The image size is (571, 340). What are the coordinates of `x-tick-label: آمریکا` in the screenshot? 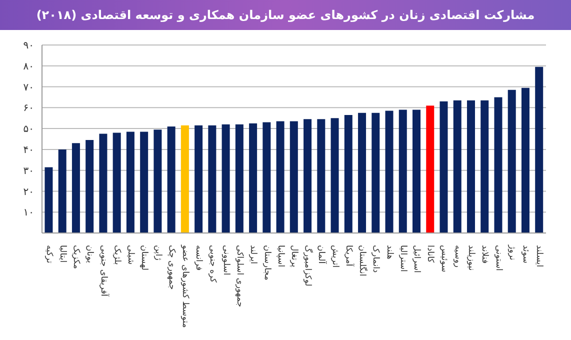 It's located at (348, 256).